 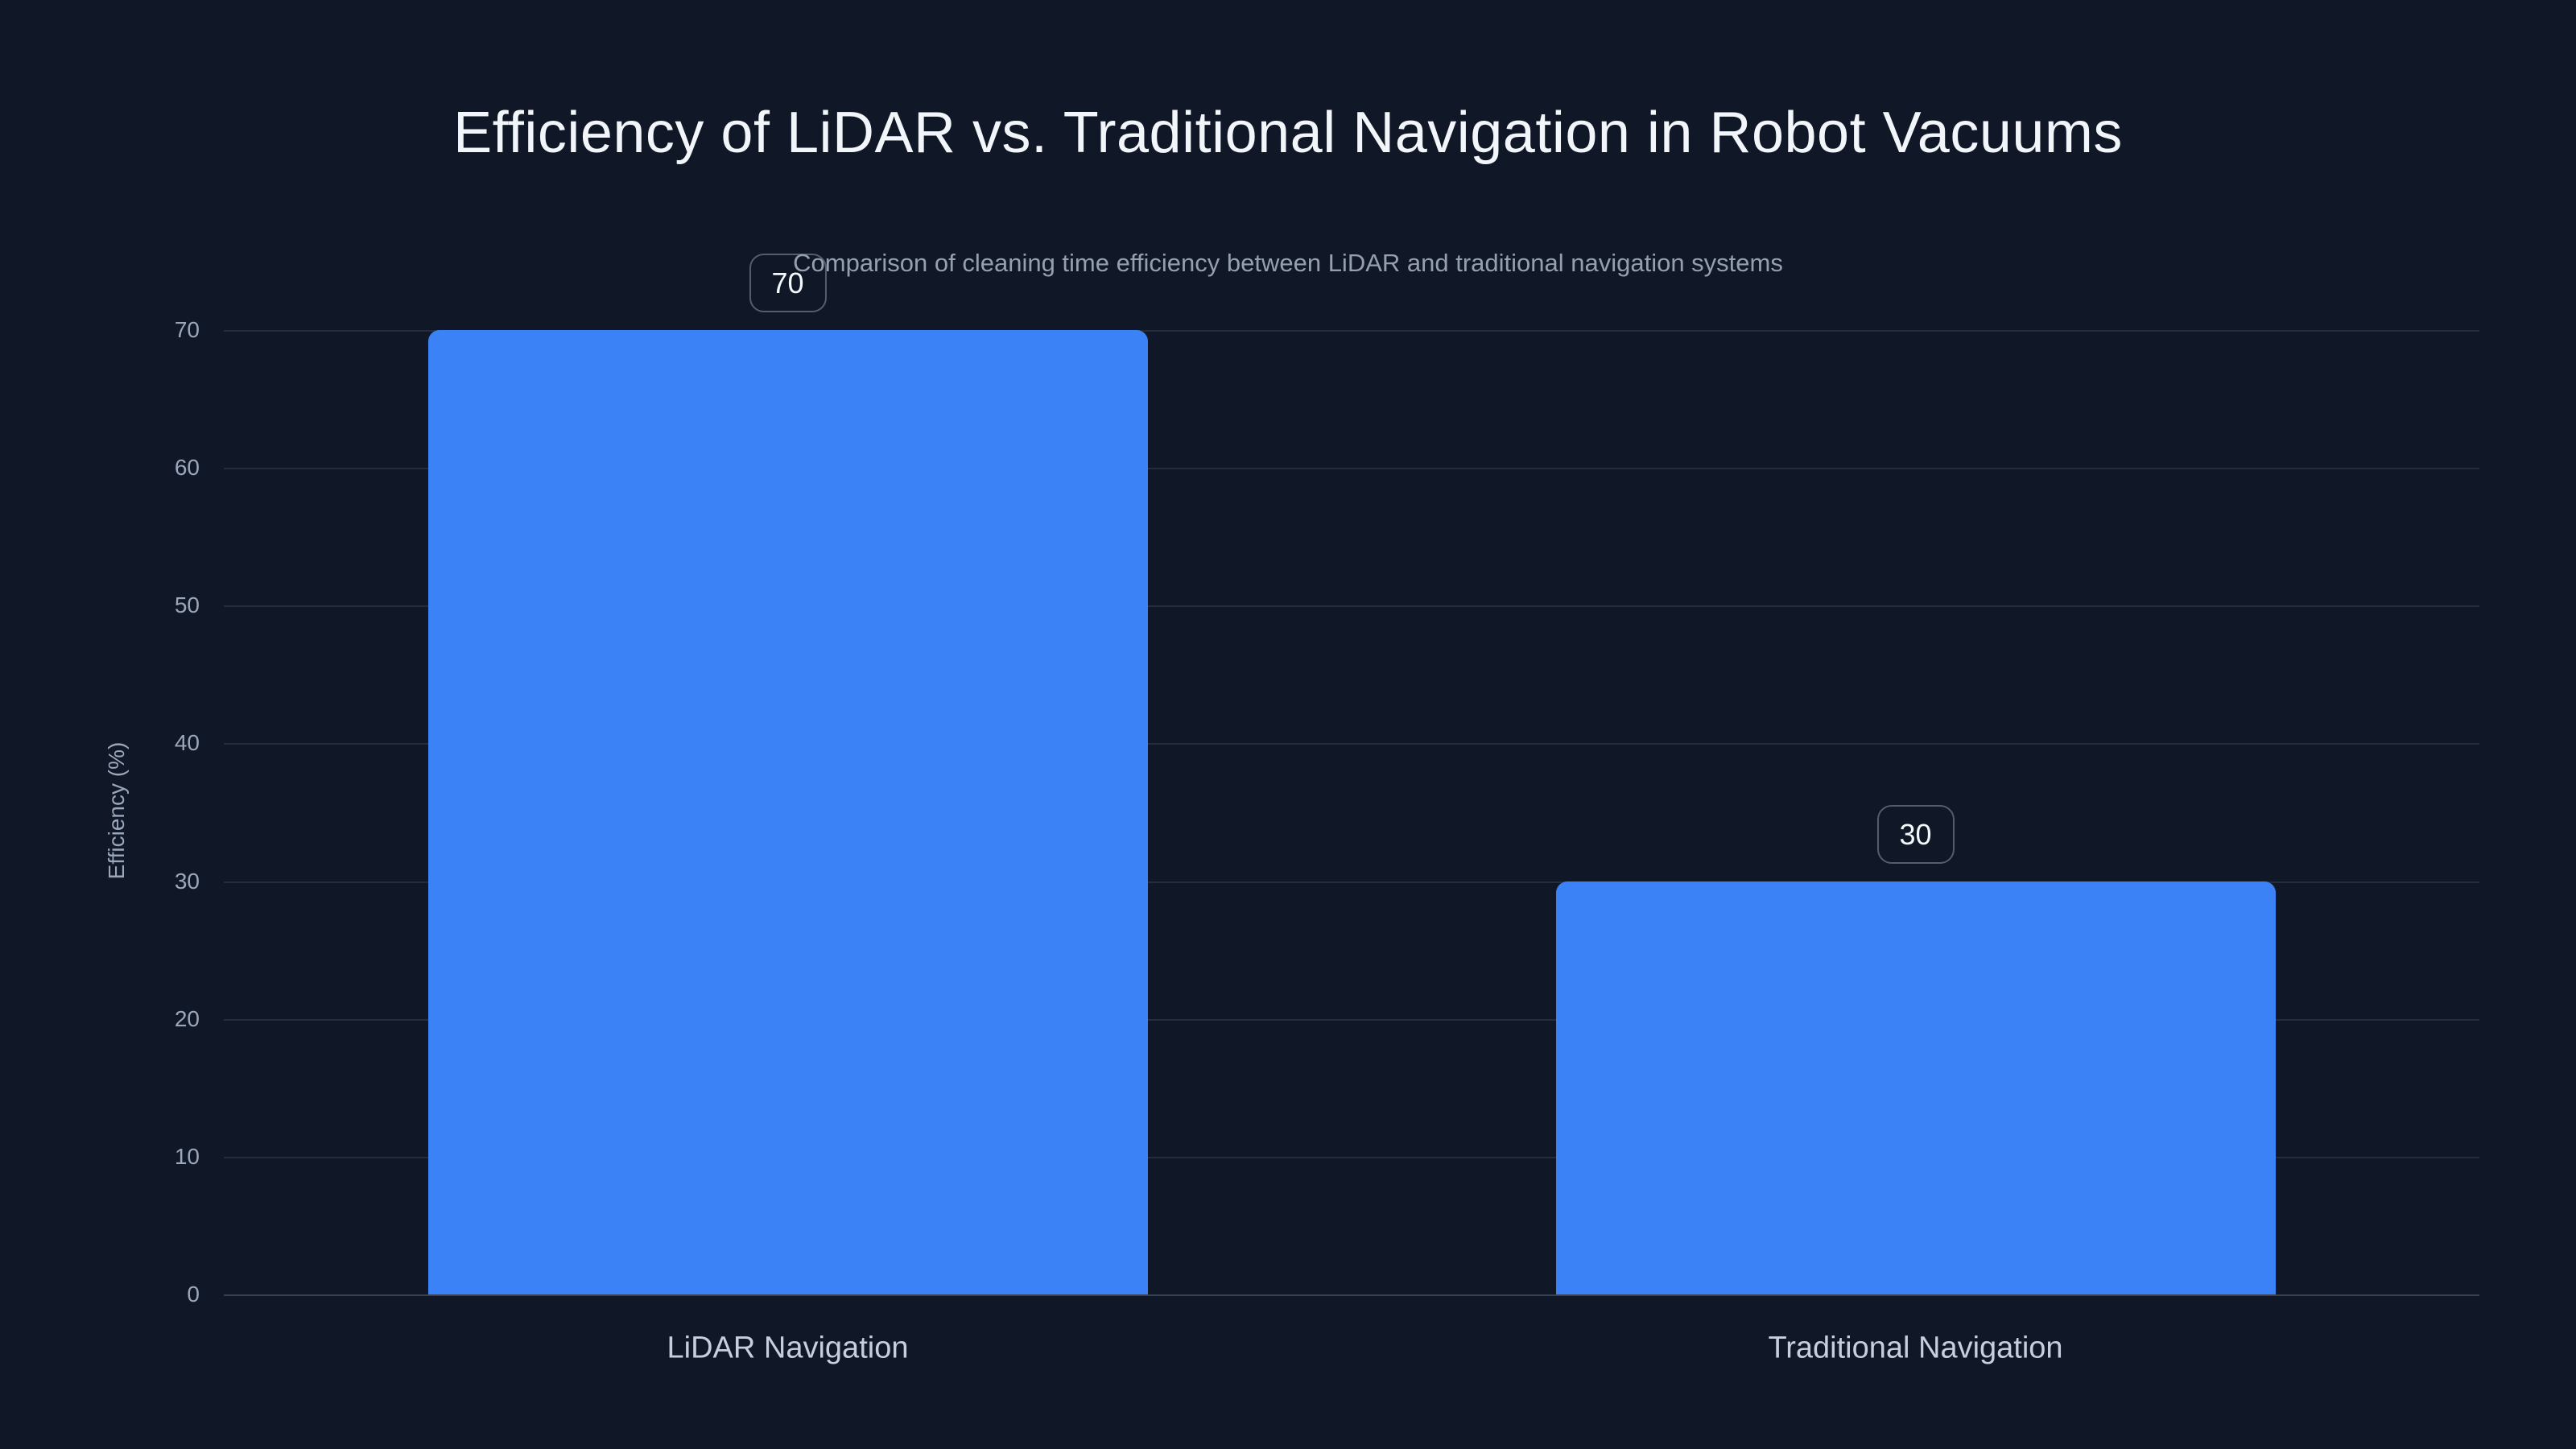 What do you see at coordinates (788, 283) in the screenshot?
I see `value-badge-70: 70` at bounding box center [788, 283].